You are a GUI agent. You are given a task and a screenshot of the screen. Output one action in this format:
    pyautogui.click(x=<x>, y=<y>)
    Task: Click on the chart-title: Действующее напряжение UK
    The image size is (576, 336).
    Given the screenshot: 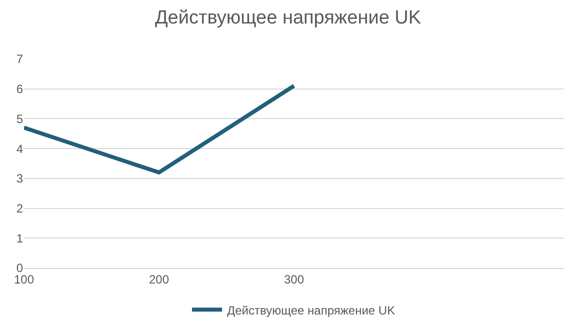 What is the action you would take?
    pyautogui.click(x=288, y=17)
    